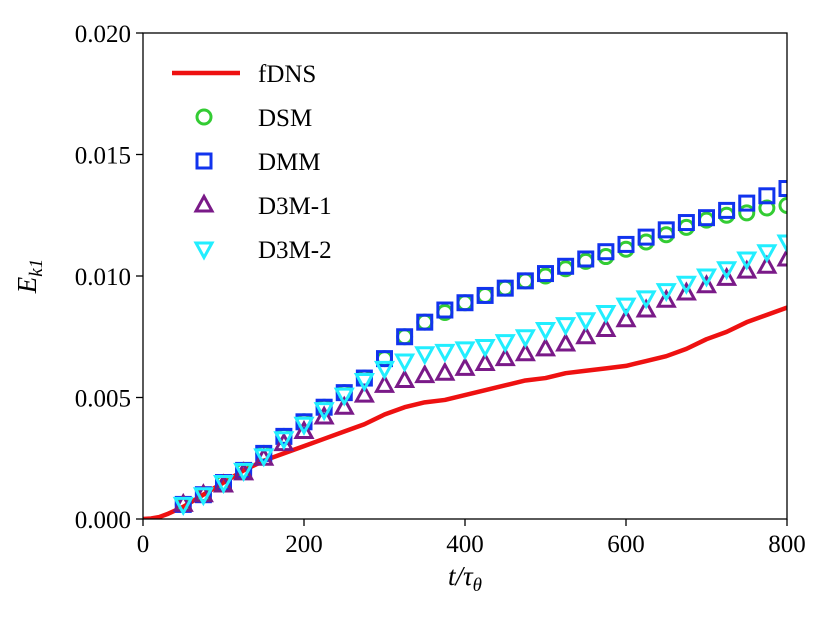  Describe the element at coordinates (287, 74) in the screenshot. I see `legend-label: fDNS` at that location.